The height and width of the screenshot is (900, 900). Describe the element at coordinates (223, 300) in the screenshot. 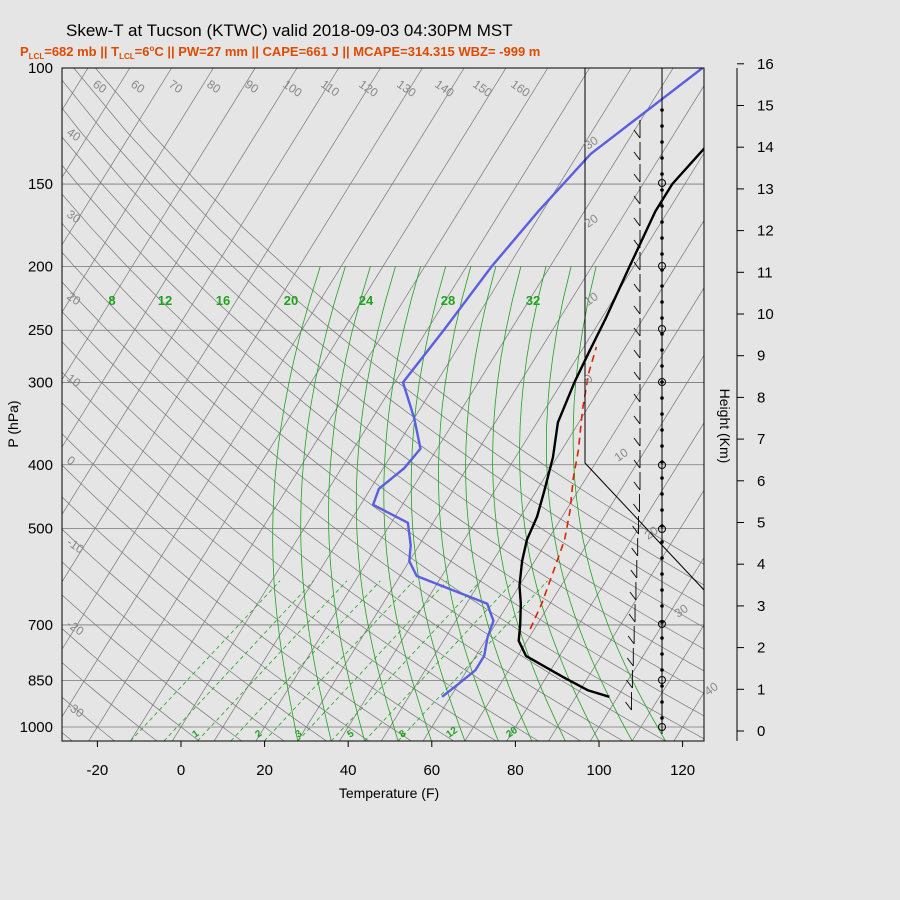

I see `mixing-ratio-top-label: 16` at that location.